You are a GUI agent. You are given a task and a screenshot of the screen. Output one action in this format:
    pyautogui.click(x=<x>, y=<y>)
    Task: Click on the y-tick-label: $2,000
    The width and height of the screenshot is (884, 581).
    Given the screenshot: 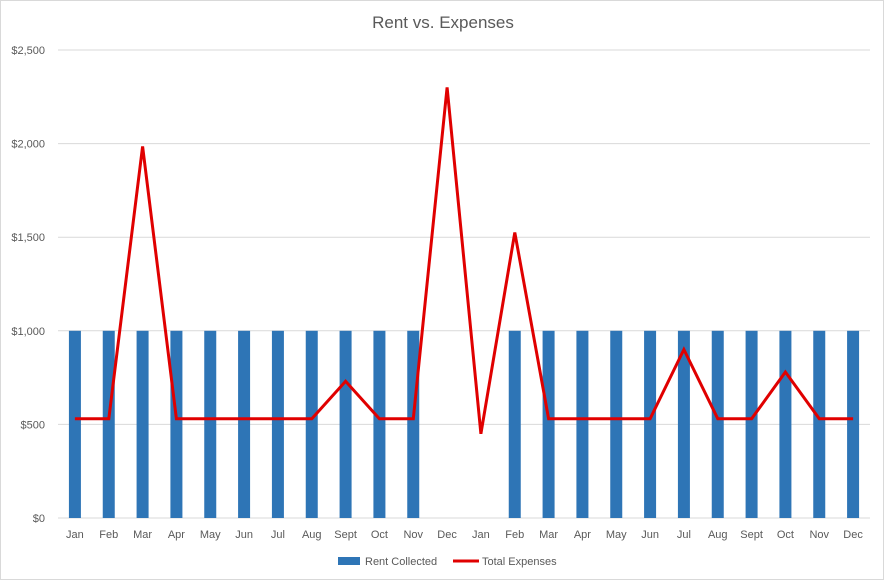 What is the action you would take?
    pyautogui.click(x=28, y=145)
    